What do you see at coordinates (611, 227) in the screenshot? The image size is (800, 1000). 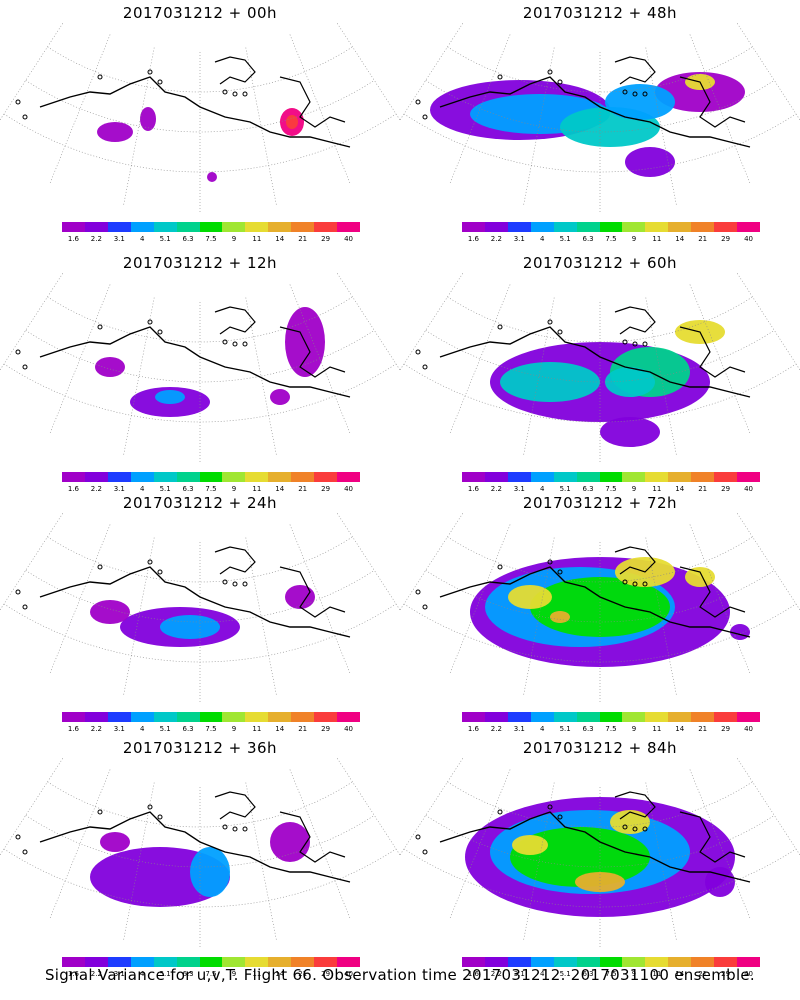 I see `colorbar` at bounding box center [611, 227].